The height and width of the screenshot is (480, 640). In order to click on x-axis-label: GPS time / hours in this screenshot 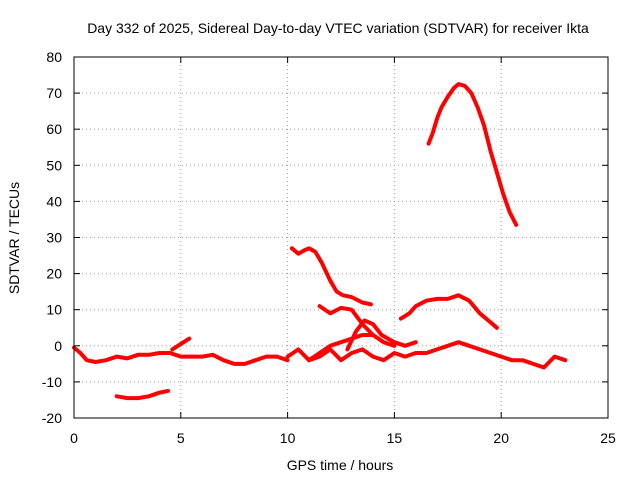, I will do `click(340, 465)`.